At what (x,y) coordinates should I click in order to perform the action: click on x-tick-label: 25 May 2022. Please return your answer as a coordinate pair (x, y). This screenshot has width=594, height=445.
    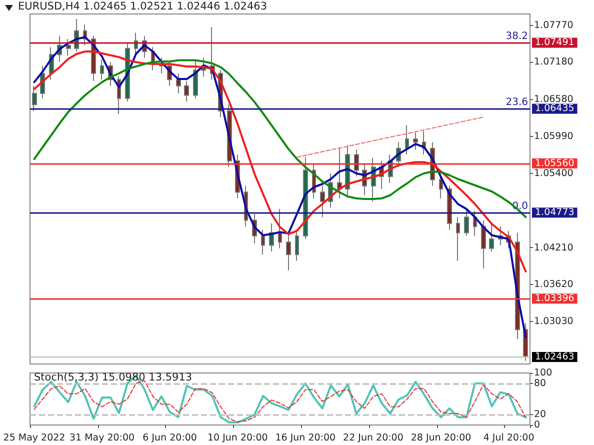
    Looking at the image, I should click on (34, 438).